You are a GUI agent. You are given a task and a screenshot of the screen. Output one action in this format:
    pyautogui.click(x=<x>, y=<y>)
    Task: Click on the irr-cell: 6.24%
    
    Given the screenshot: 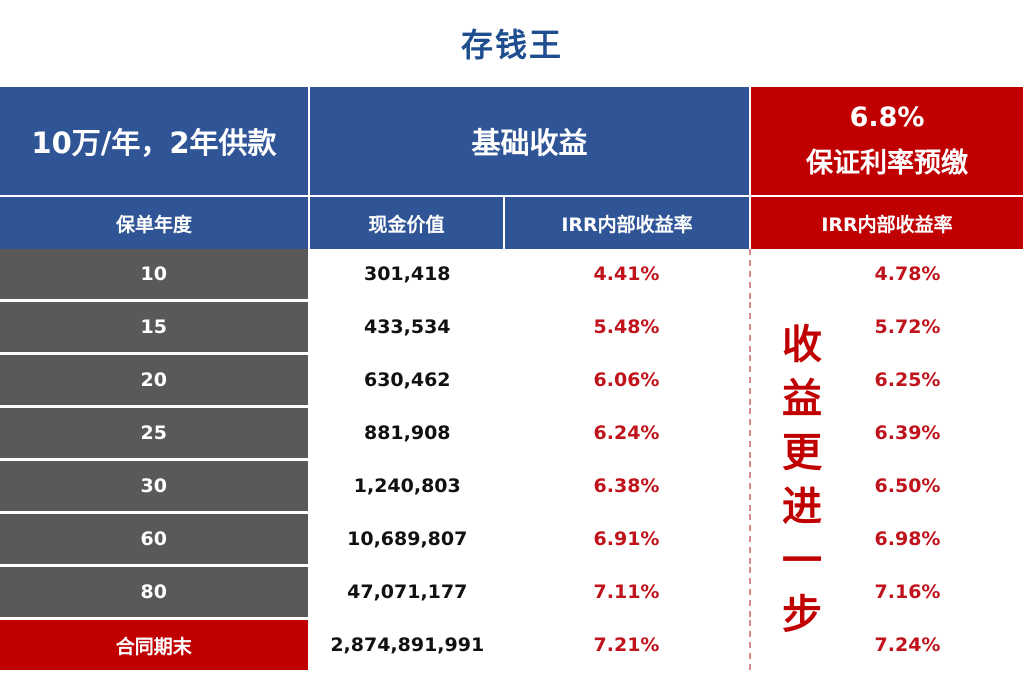 What is the action you would take?
    pyautogui.click(x=627, y=433)
    